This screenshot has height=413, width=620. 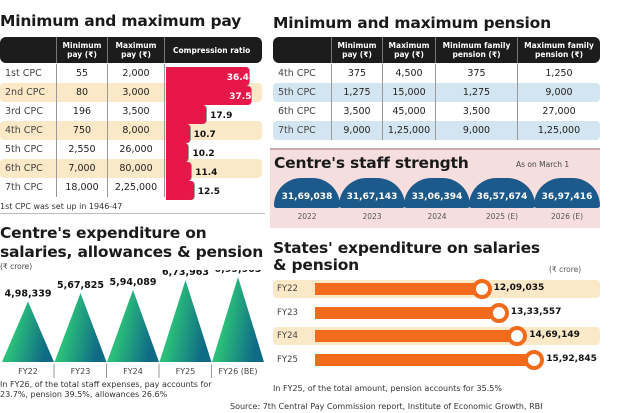 I want to click on pay-row: 3rd CPC 196 3,500 17.9, so click(x=131, y=113).